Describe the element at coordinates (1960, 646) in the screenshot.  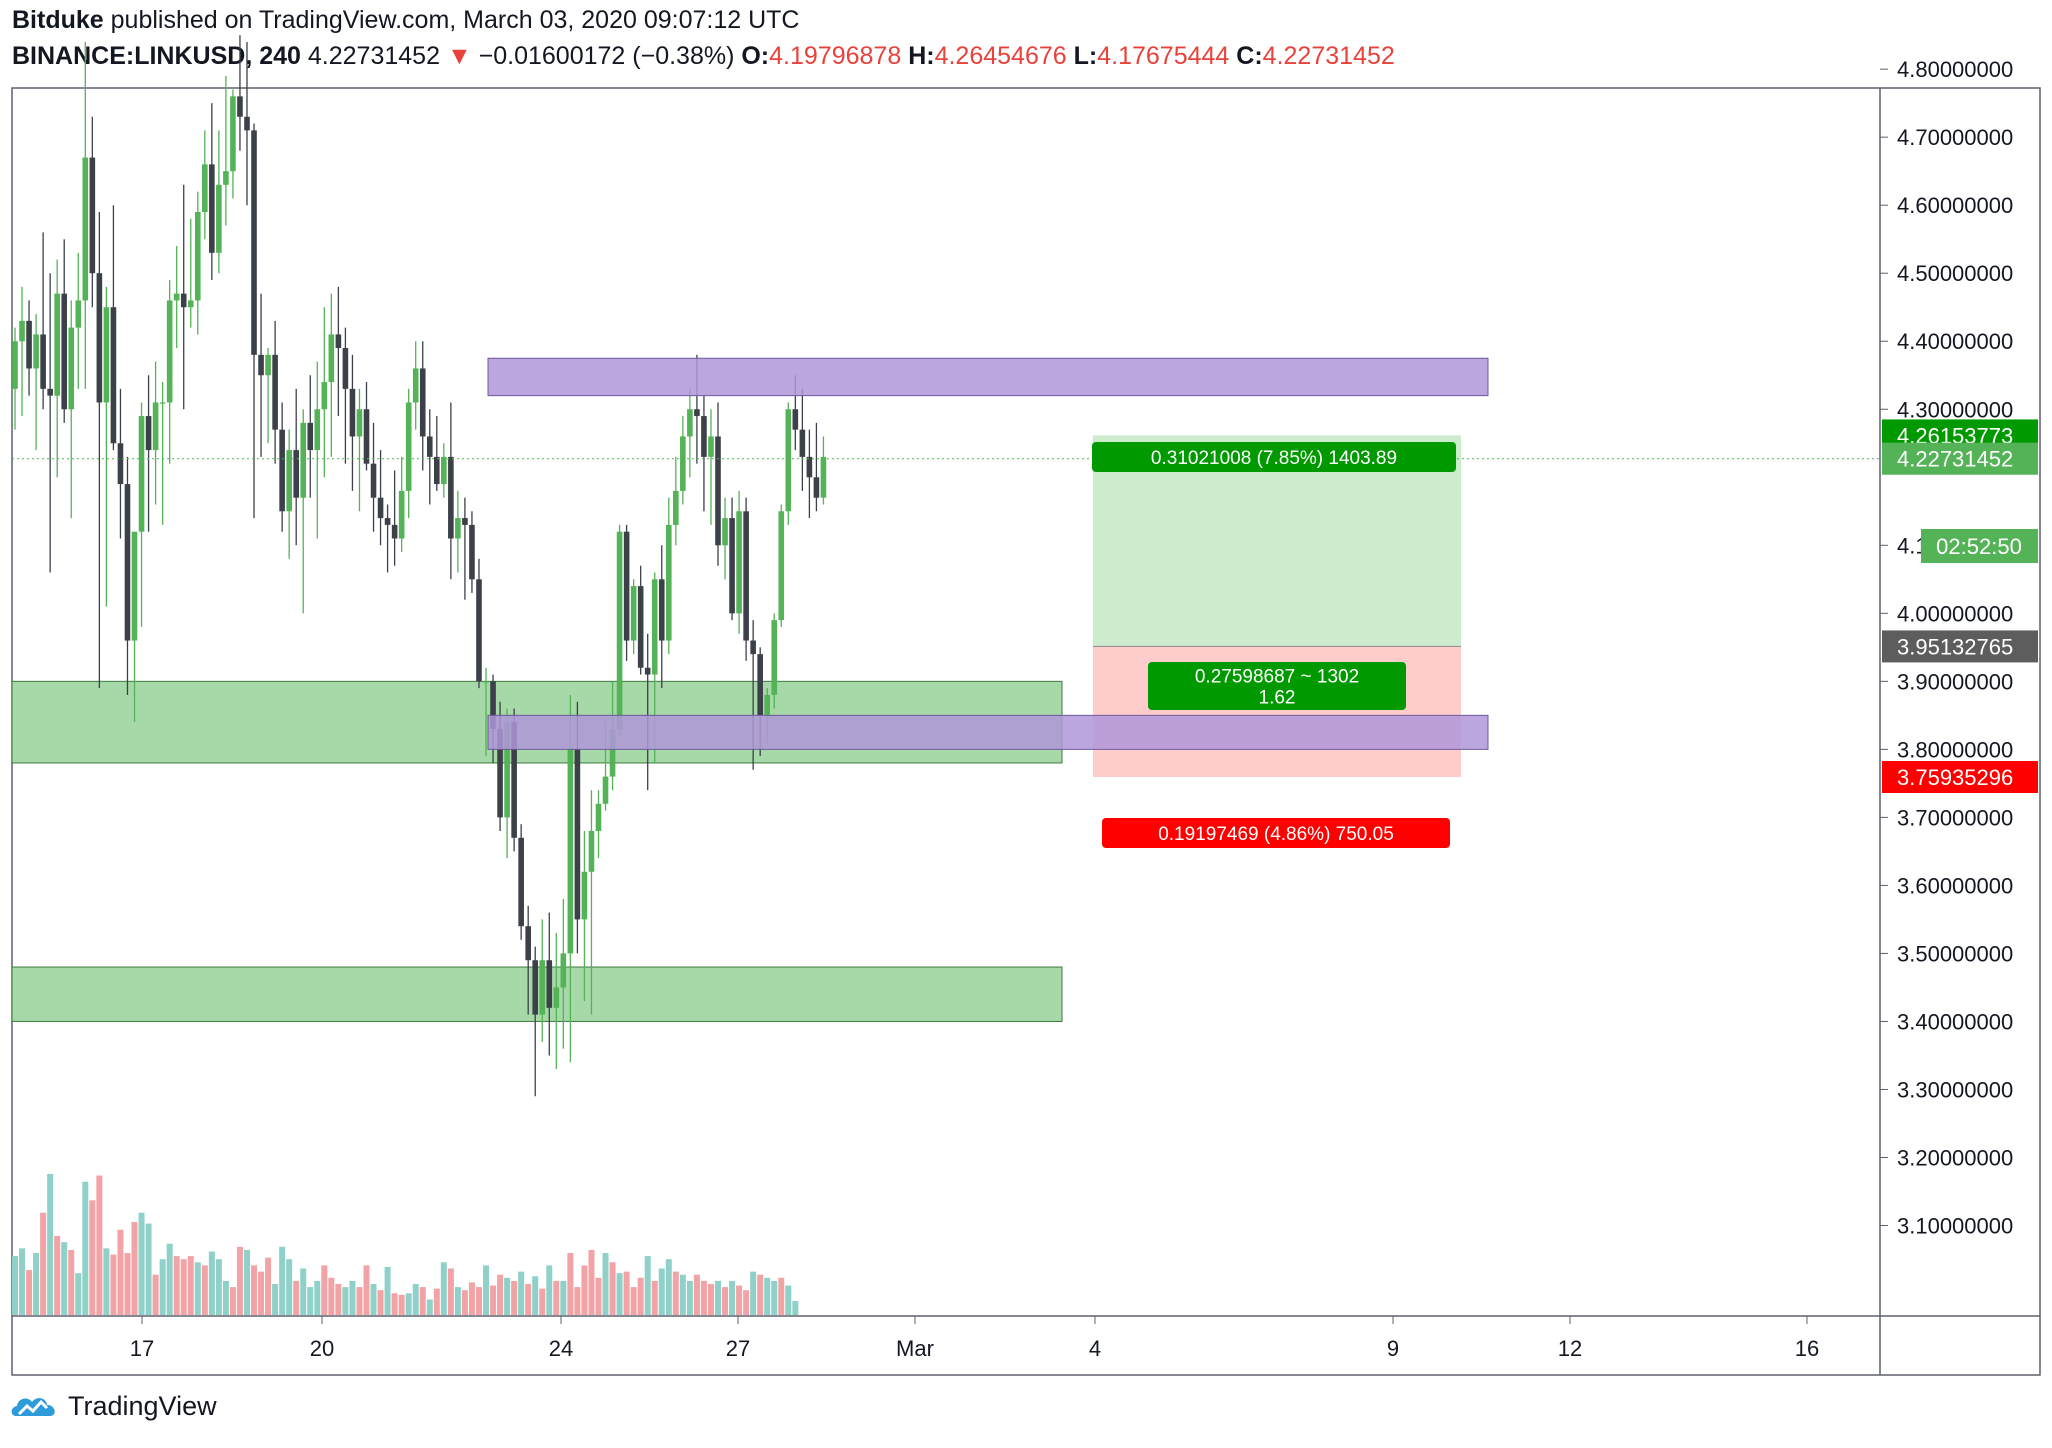
I see `entry-price-badge: 3.95132765` at that location.